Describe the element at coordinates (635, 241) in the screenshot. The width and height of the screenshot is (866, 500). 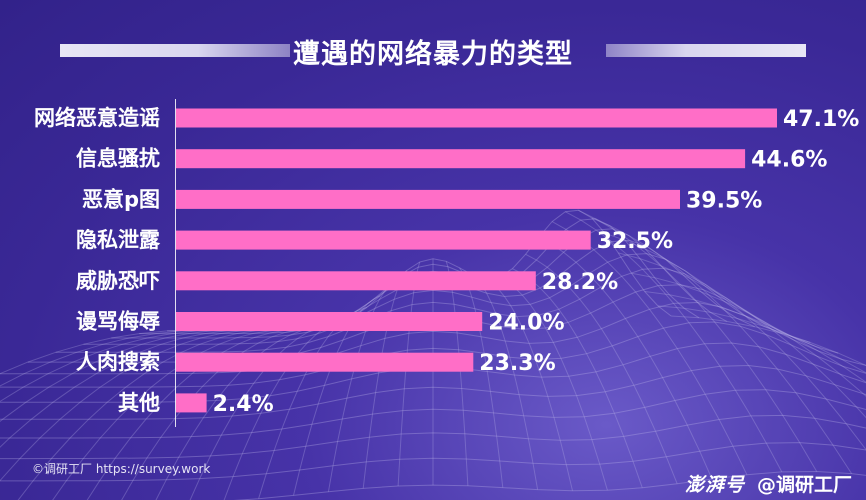
I see `value-label: 32.5%` at that location.